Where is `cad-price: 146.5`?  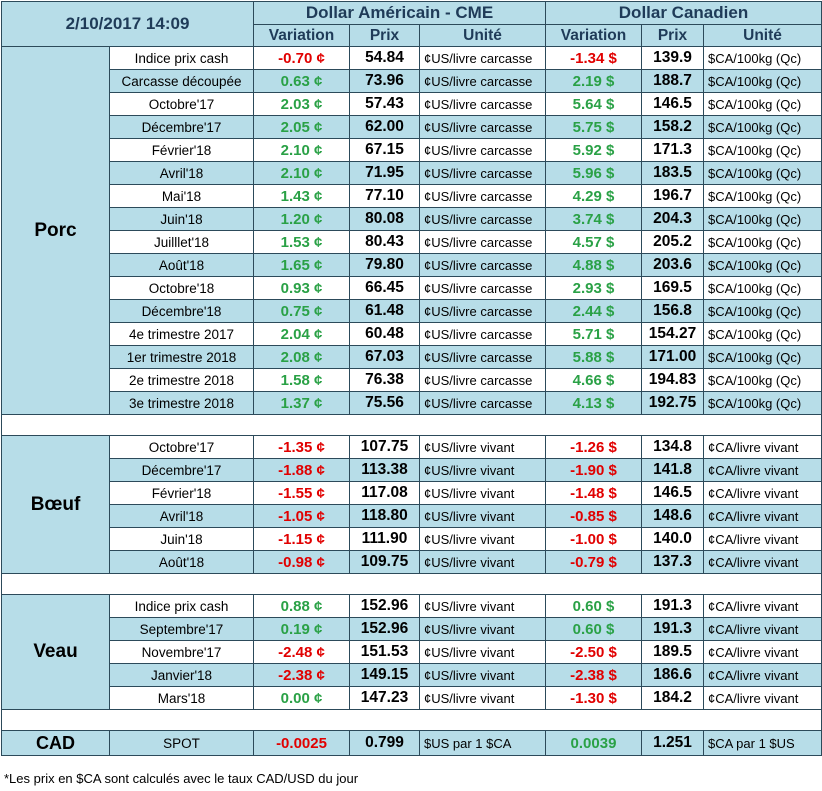 cad-price: 146.5 is located at coordinates (672, 104).